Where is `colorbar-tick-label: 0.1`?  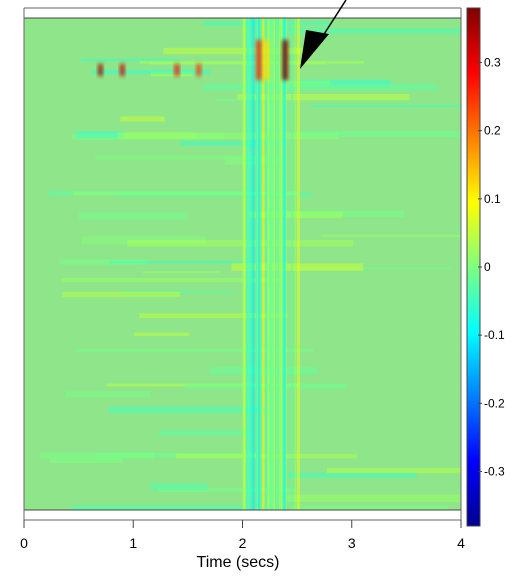
colorbar-tick-label: 0.1 is located at coordinates (492, 199).